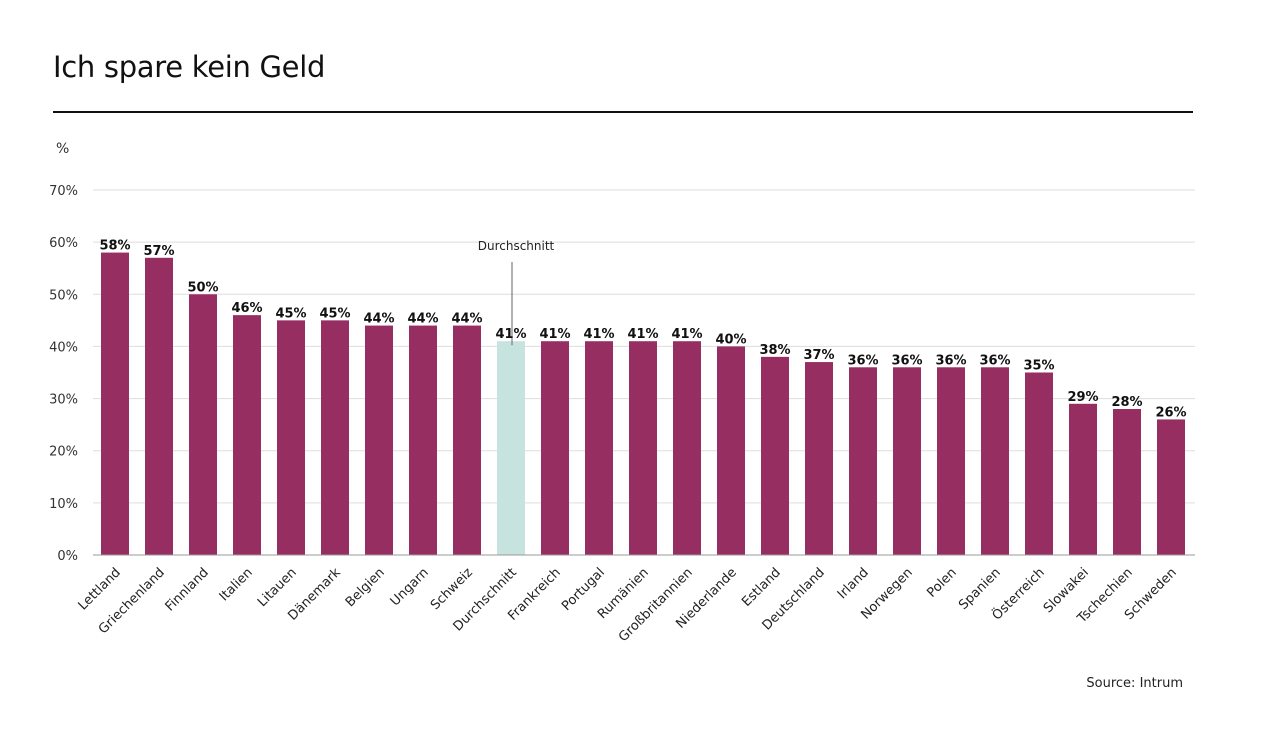 The height and width of the screenshot is (739, 1280). I want to click on y-tick-label: 0%, so click(67, 556).